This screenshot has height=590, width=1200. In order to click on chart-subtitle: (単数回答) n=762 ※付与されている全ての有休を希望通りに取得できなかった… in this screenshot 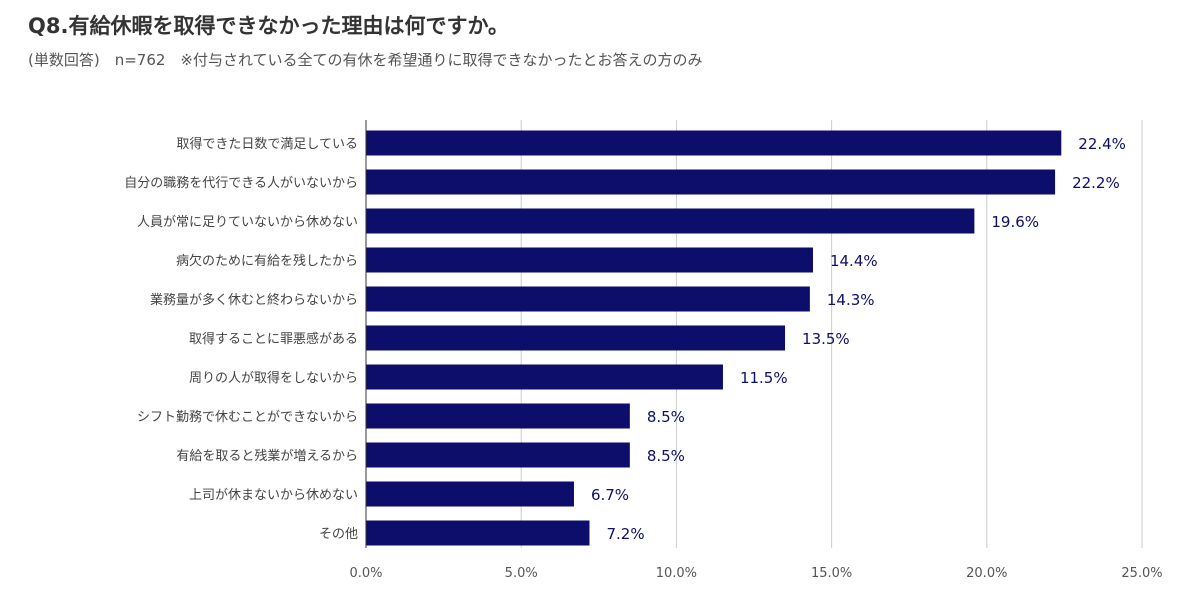, I will do `click(365, 60)`.